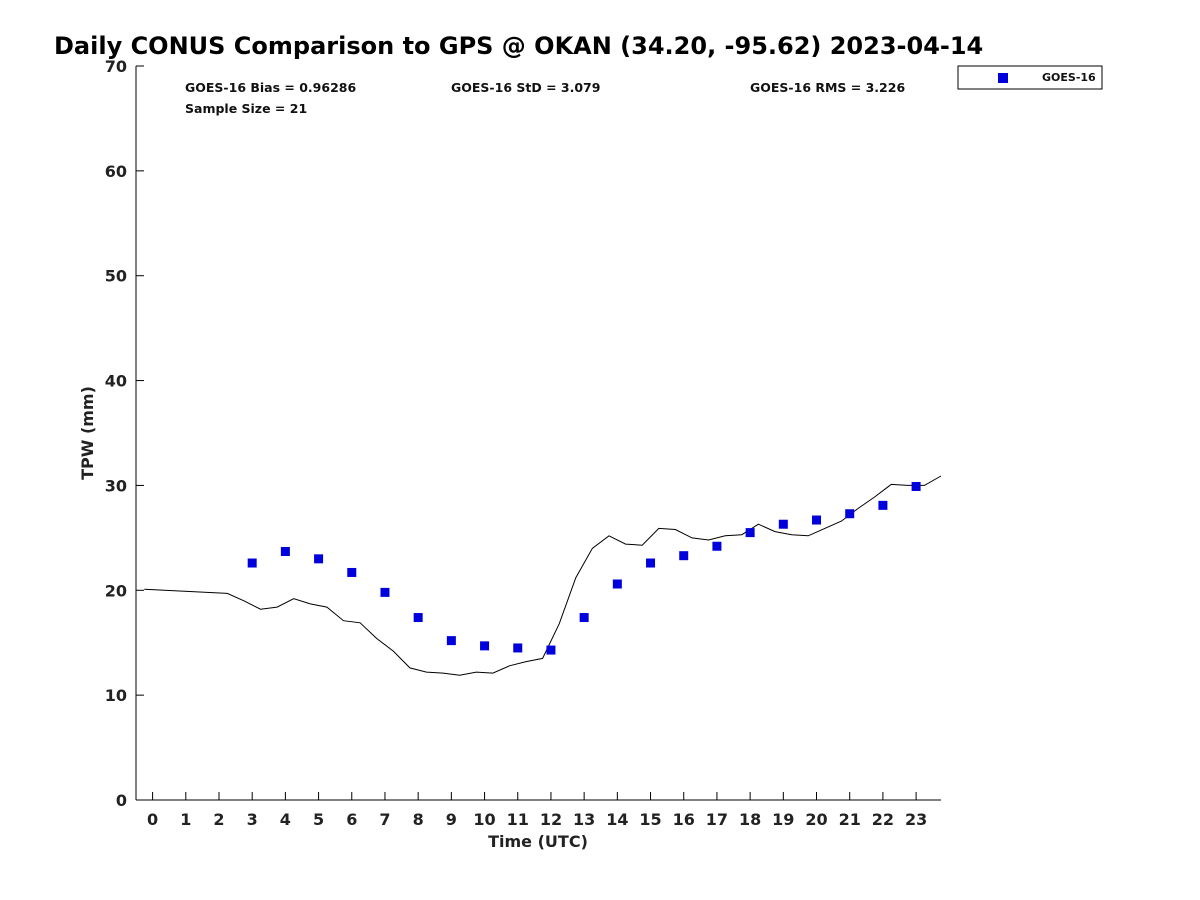 The image size is (1200, 900). What do you see at coordinates (617, 819) in the screenshot?
I see `x-tick-label: 14` at bounding box center [617, 819].